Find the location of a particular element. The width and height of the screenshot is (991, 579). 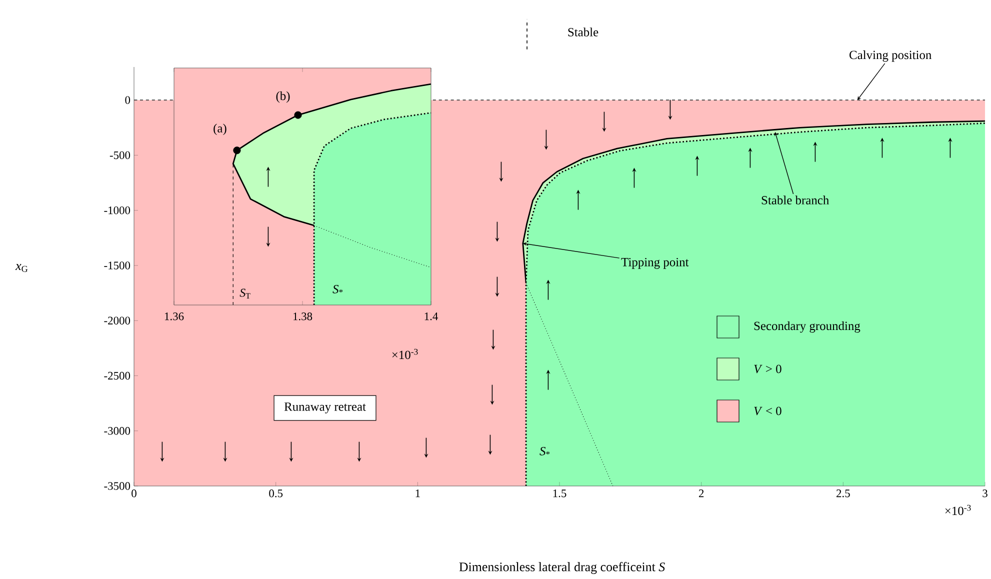

x-tick-label: 1 is located at coordinates (418, 494).